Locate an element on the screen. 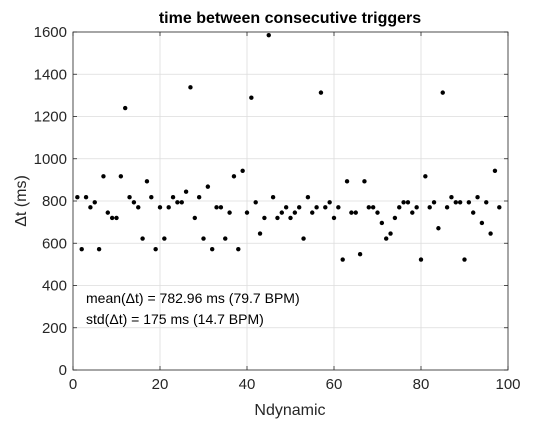 Image resolution: width=560 pixels, height=425 pixels. y-tick-label: 1000 is located at coordinates (50, 159).